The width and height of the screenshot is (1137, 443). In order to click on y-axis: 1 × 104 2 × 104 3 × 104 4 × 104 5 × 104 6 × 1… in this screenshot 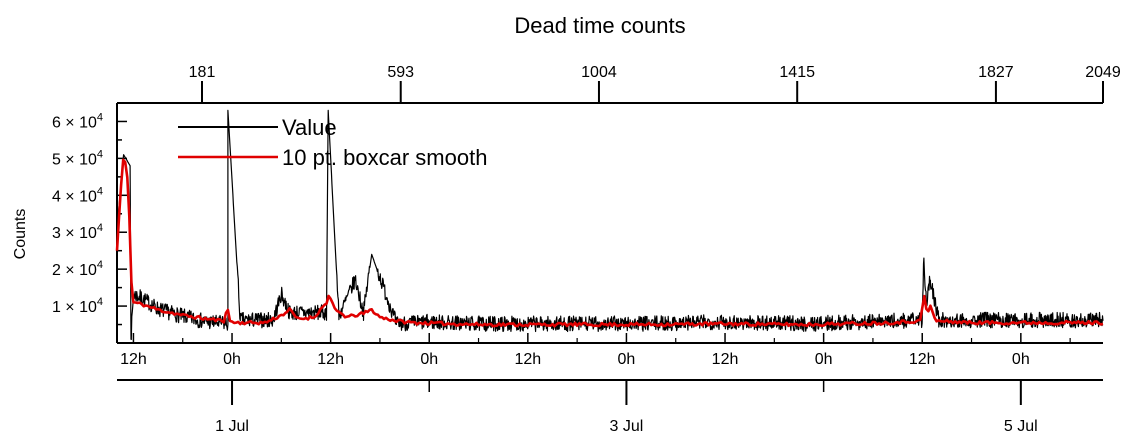, I will do `click(89, 223)`.